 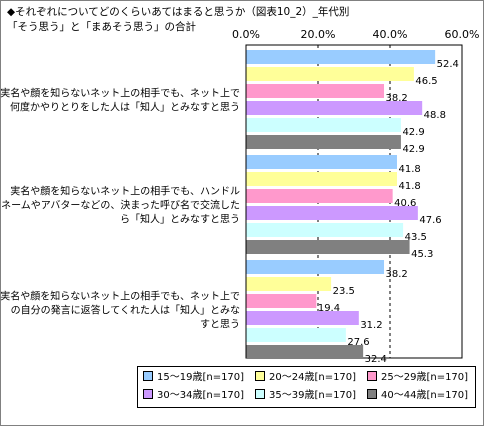 What do you see at coordinates (430, 220) in the screenshot?
I see `data-label: 47.6` at bounding box center [430, 220].